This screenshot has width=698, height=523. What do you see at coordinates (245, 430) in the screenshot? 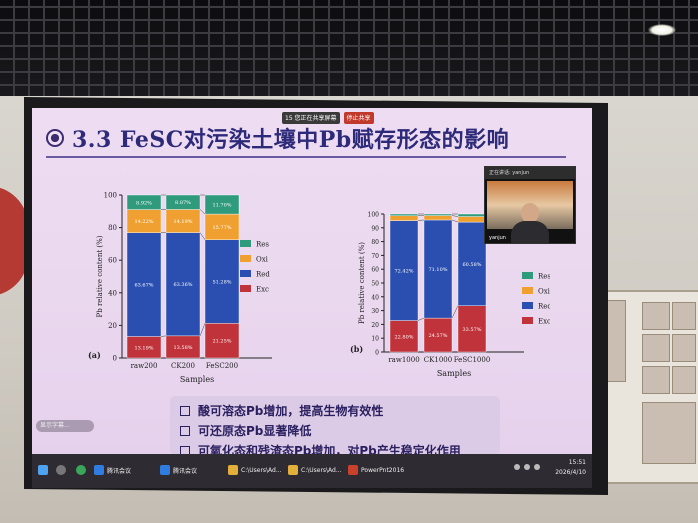
I see `conclusion-item: 可还原态Pb显著降低` at bounding box center [245, 430].